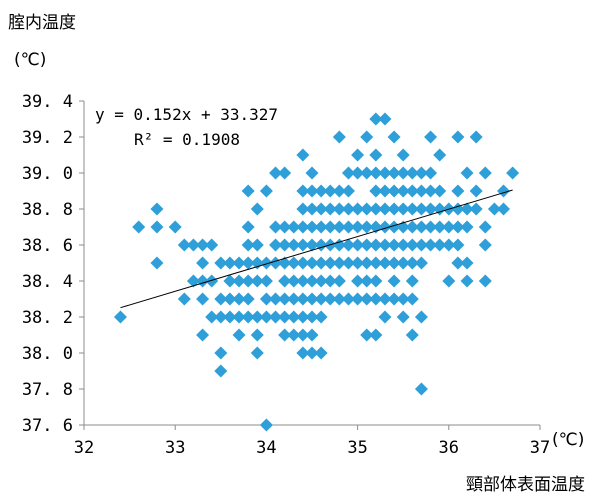 The width and height of the screenshot is (614, 495). I want to click on x-tick-label: 32, so click(84, 448).